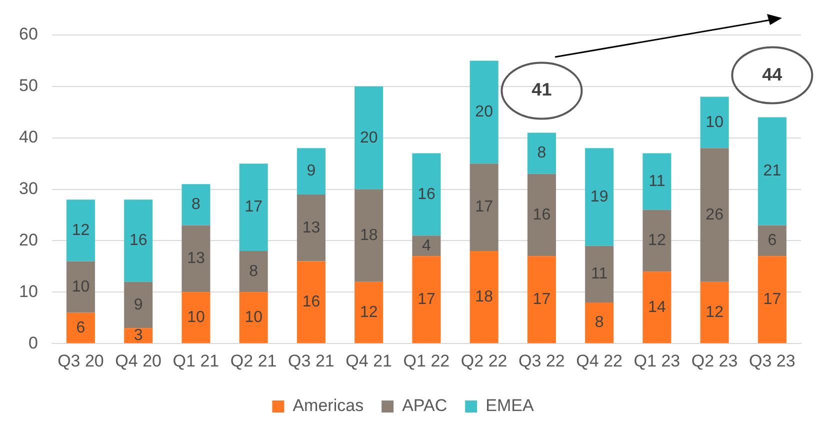 The image size is (816, 425). What do you see at coordinates (33, 342) in the screenshot?
I see `y-tick-label: 0` at bounding box center [33, 342].